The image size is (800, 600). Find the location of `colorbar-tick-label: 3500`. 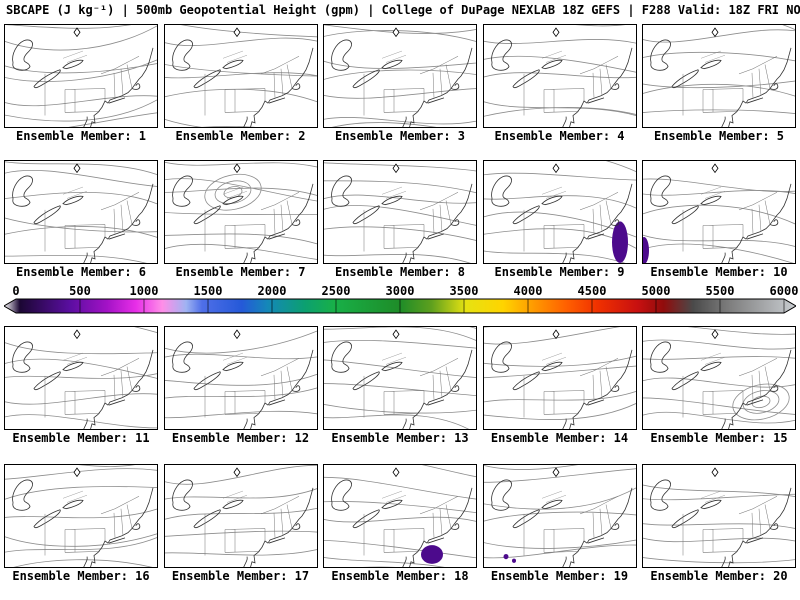

colorbar-tick-label: 3500 is located at coordinates (464, 291).